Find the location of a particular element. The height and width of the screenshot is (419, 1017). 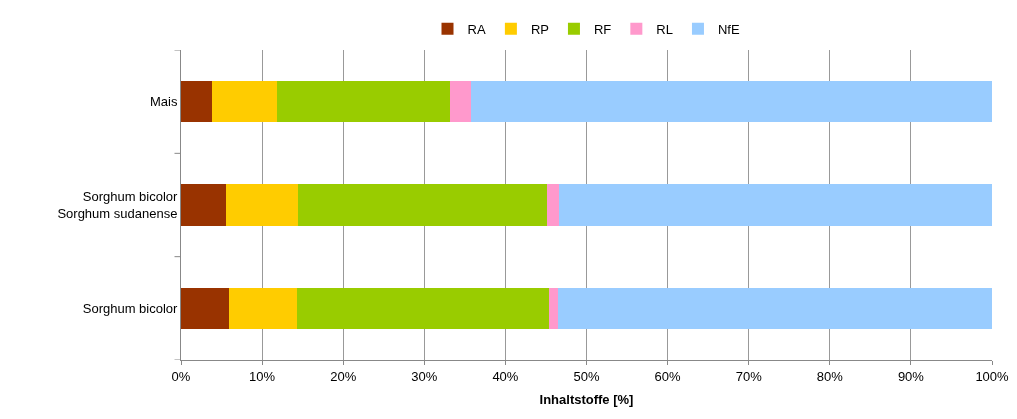

x-tick-label: 20% is located at coordinates (343, 376).